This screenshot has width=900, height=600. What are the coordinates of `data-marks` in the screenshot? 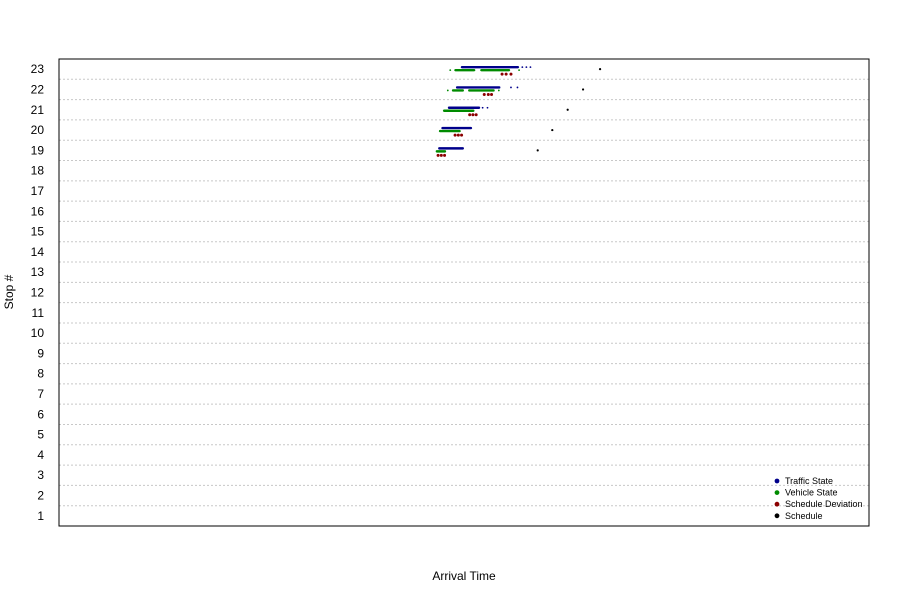 It's located at (518, 111).